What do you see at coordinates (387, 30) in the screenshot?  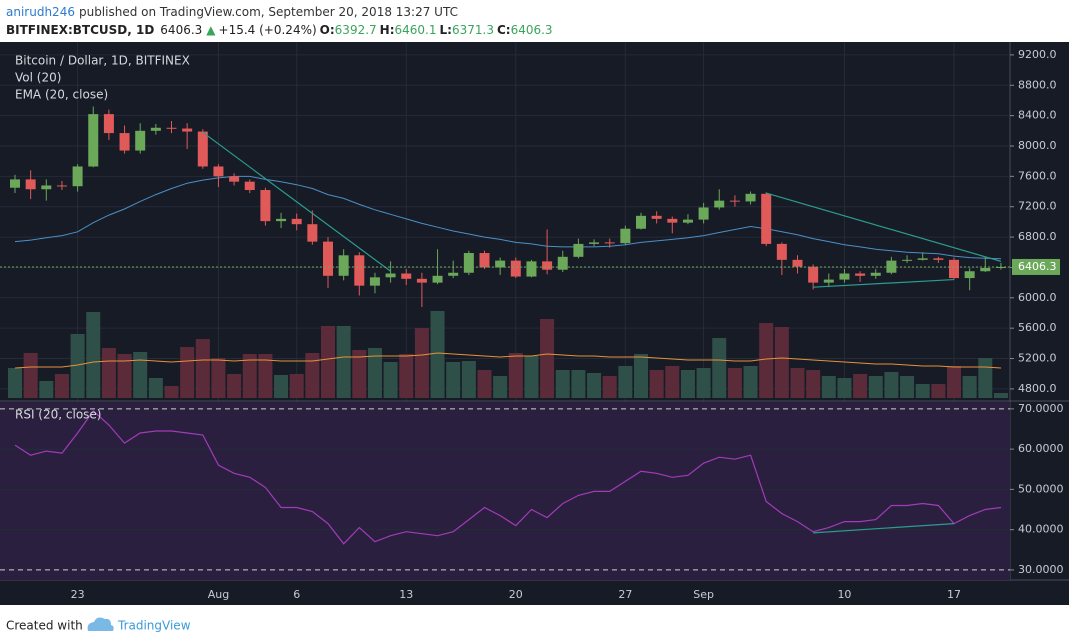 I see `ohlc-label: H:` at bounding box center [387, 30].